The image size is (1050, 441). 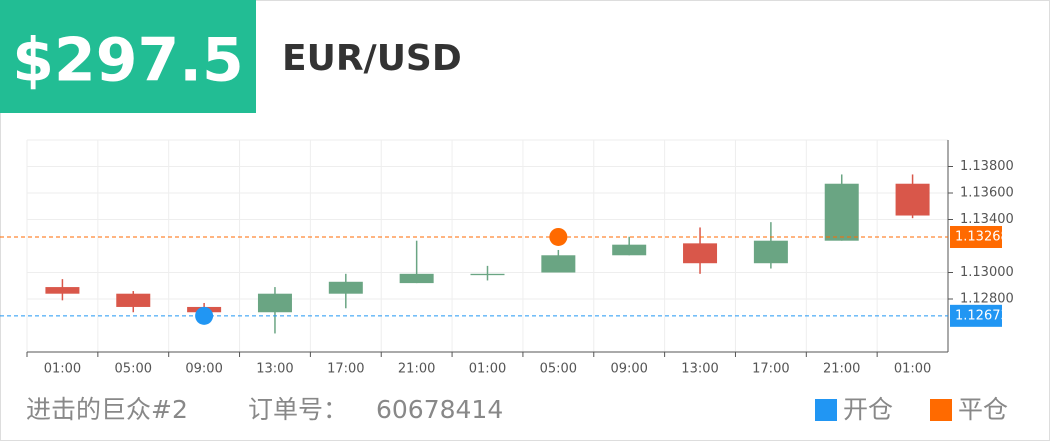 I want to click on trader-name: 进击的巨众#2, so click(x=107, y=409).